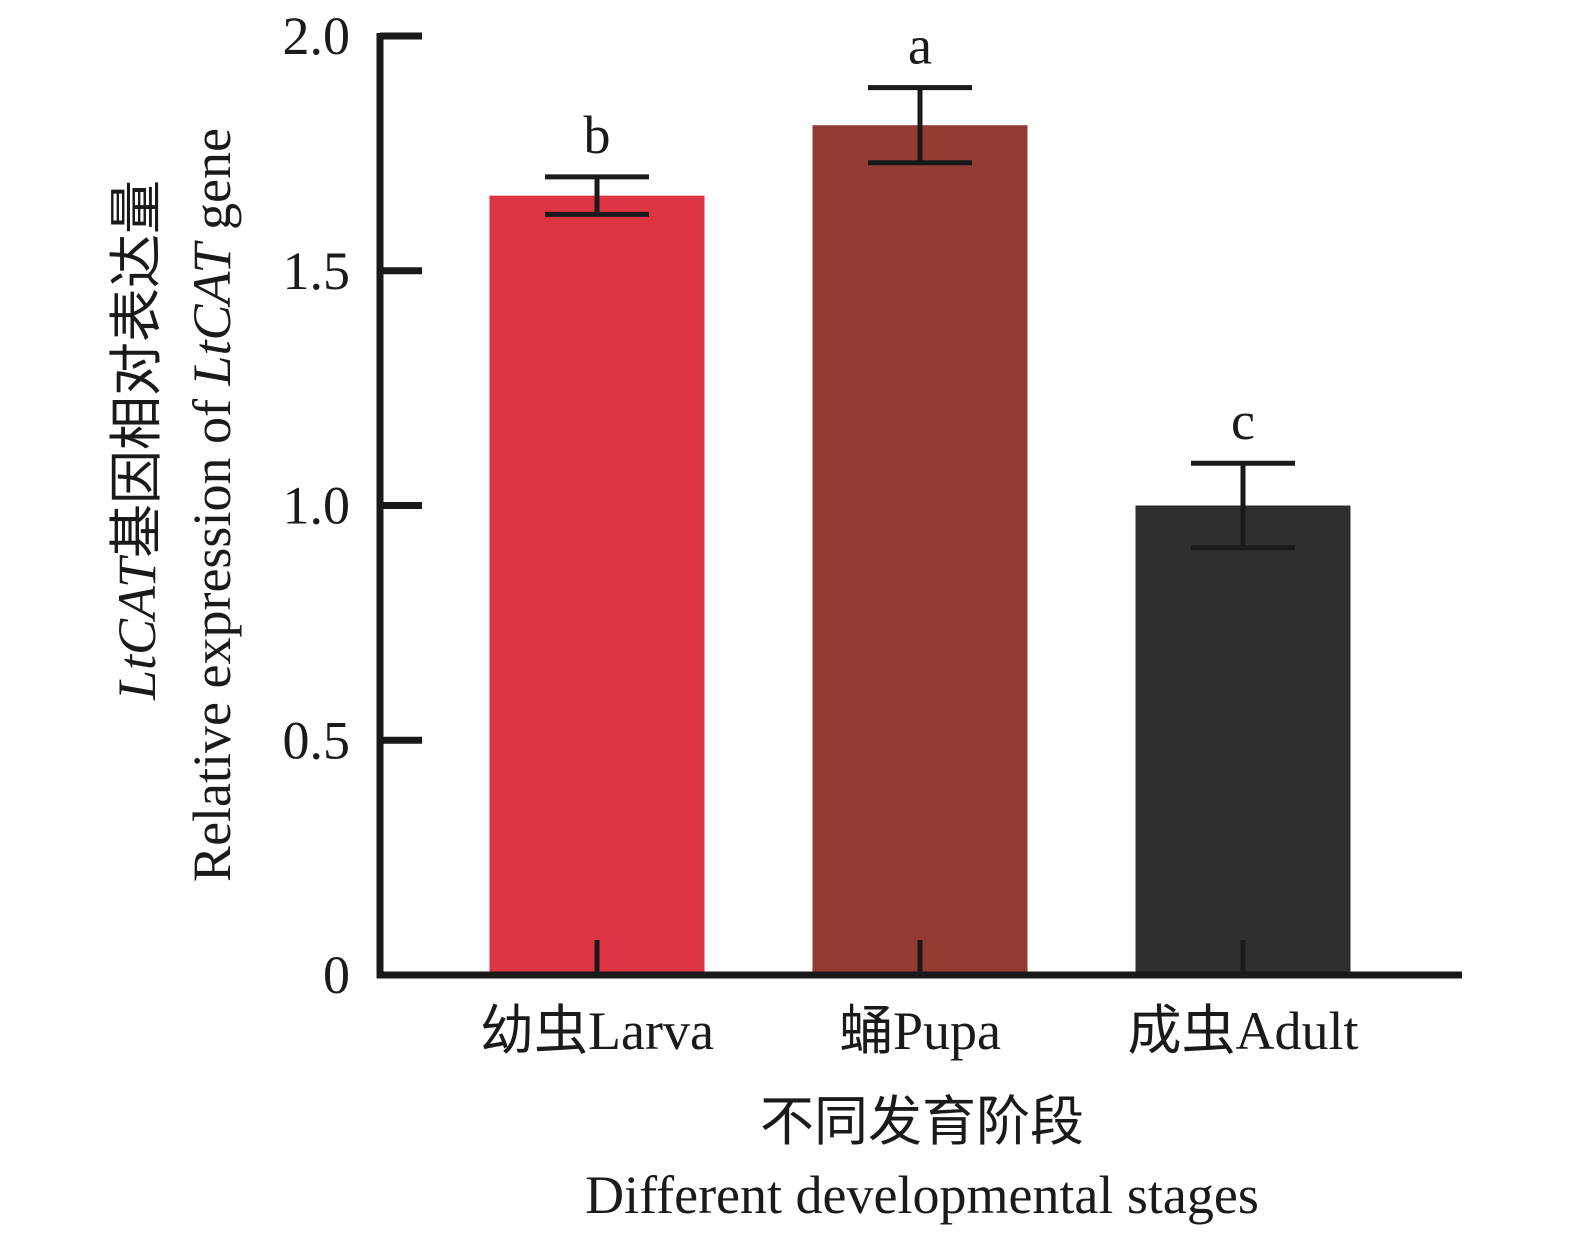 The height and width of the screenshot is (1236, 1575). Describe the element at coordinates (212, 634) in the screenshot. I see `y-axis-title-en-prefix: Relative expression of` at that location.